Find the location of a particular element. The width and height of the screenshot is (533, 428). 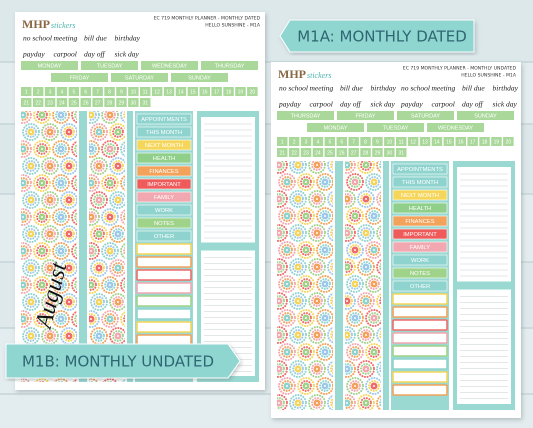

label-text: IMPORTANT is located at coordinates (164, 185).